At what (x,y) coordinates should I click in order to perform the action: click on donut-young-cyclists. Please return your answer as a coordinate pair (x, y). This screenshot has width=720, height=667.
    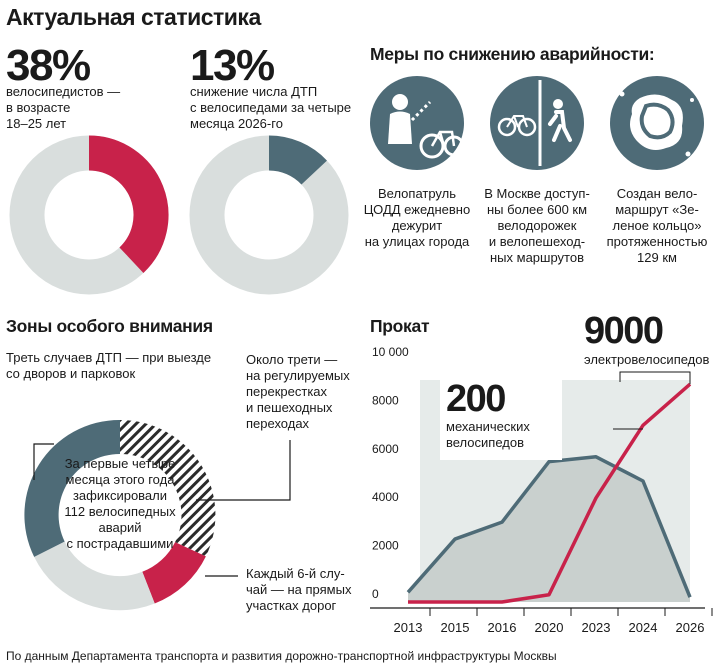
    Looking at the image, I should click on (89, 215).